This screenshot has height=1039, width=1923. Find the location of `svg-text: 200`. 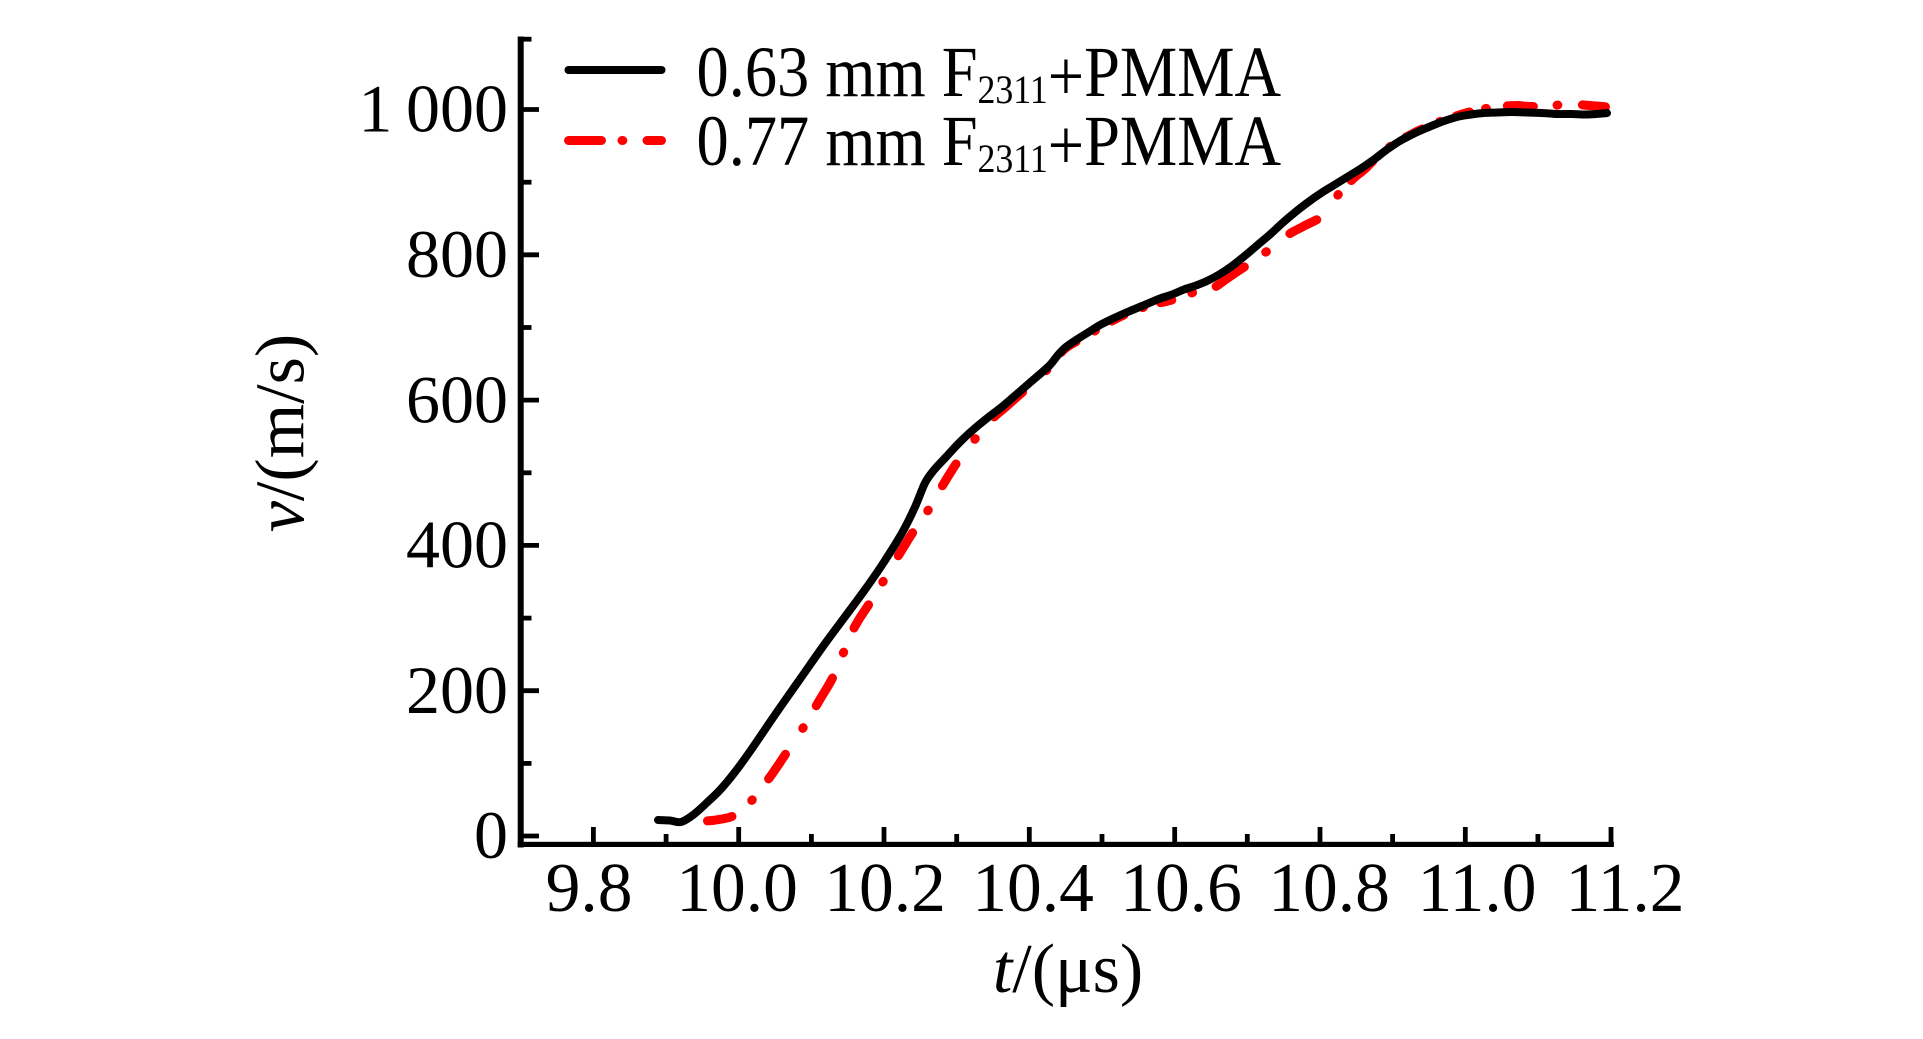

svg-text: 200 is located at coordinates (457, 690).